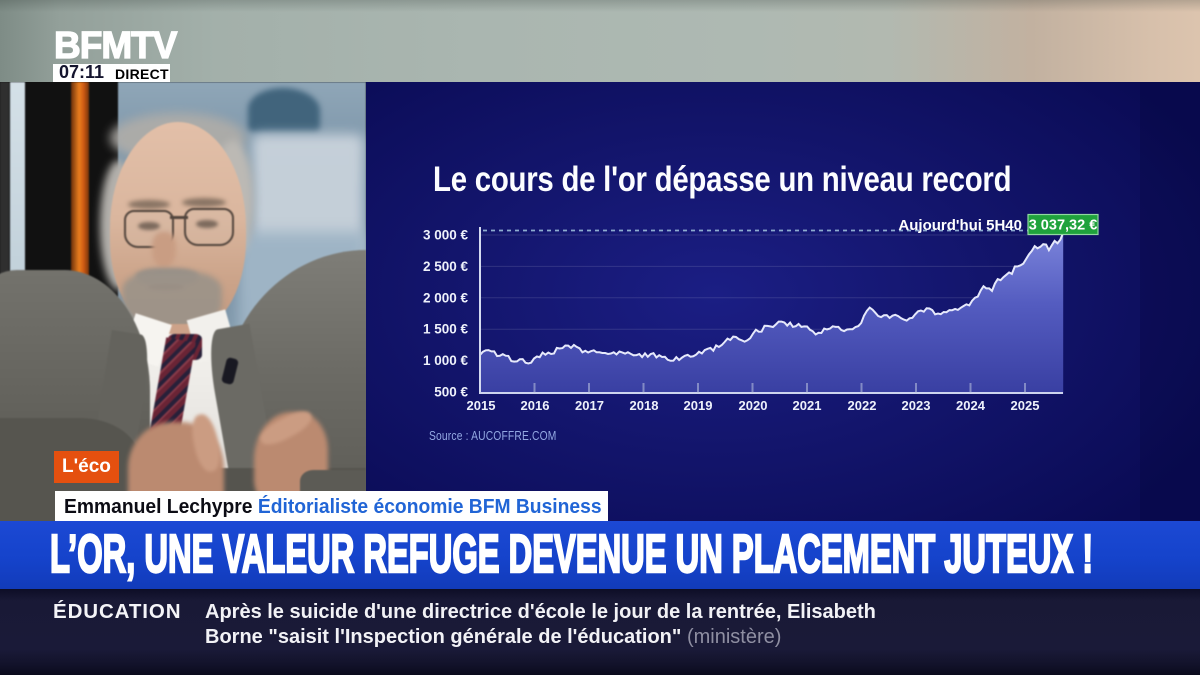  What do you see at coordinates (1063, 226) in the screenshot?
I see `svg-text: 3 037,32 €` at bounding box center [1063, 226].